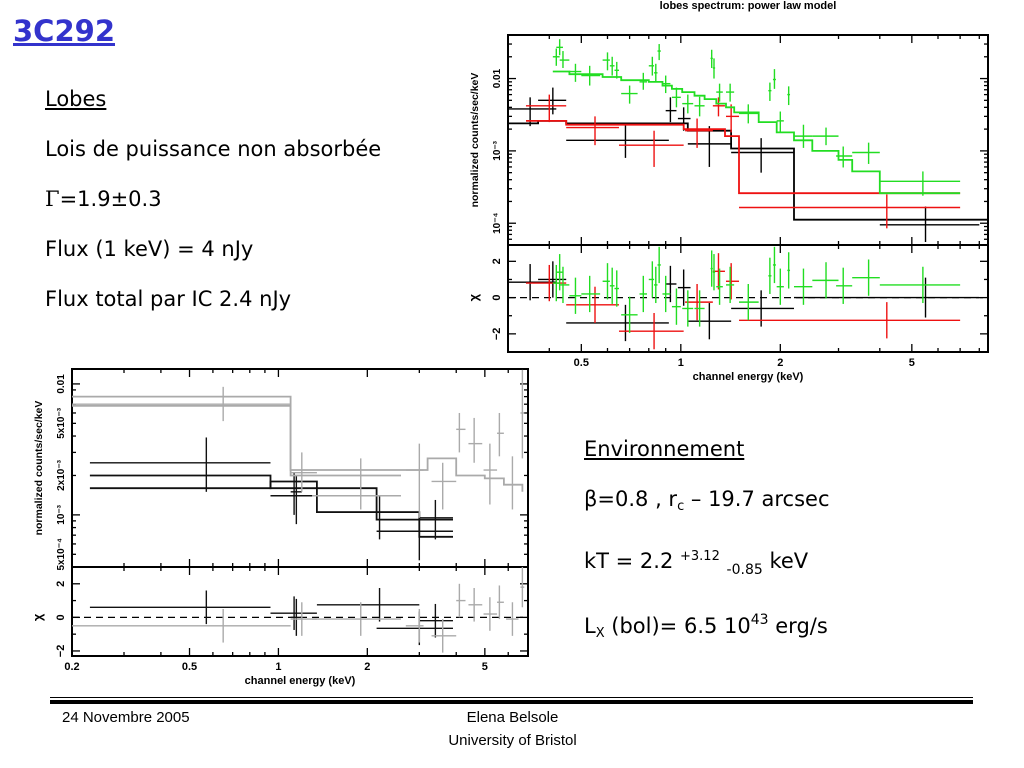 This screenshot has height=768, width=1024. What do you see at coordinates (748, 6) in the screenshot?
I see `chart-title: lobes spectrum: power law model` at bounding box center [748, 6].